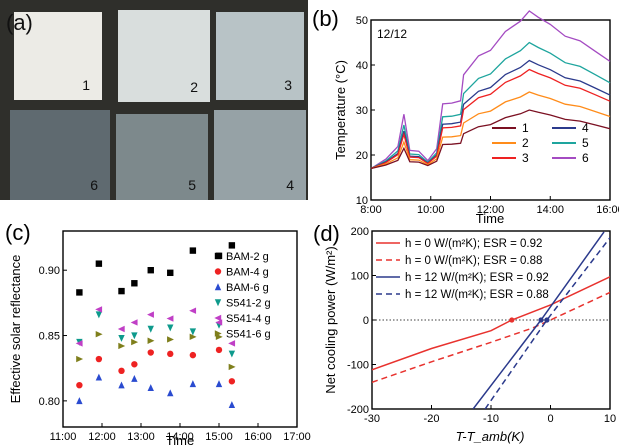 The height and width of the screenshot is (447, 619). What do you see at coordinates (258, 437) in the screenshot?
I see `x-tick-label: 16:00` at bounding box center [258, 437].